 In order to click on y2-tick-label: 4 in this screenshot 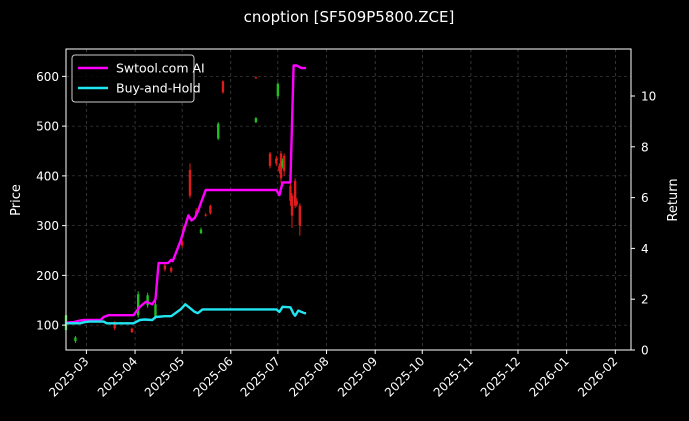, I will do `click(645, 249)`.